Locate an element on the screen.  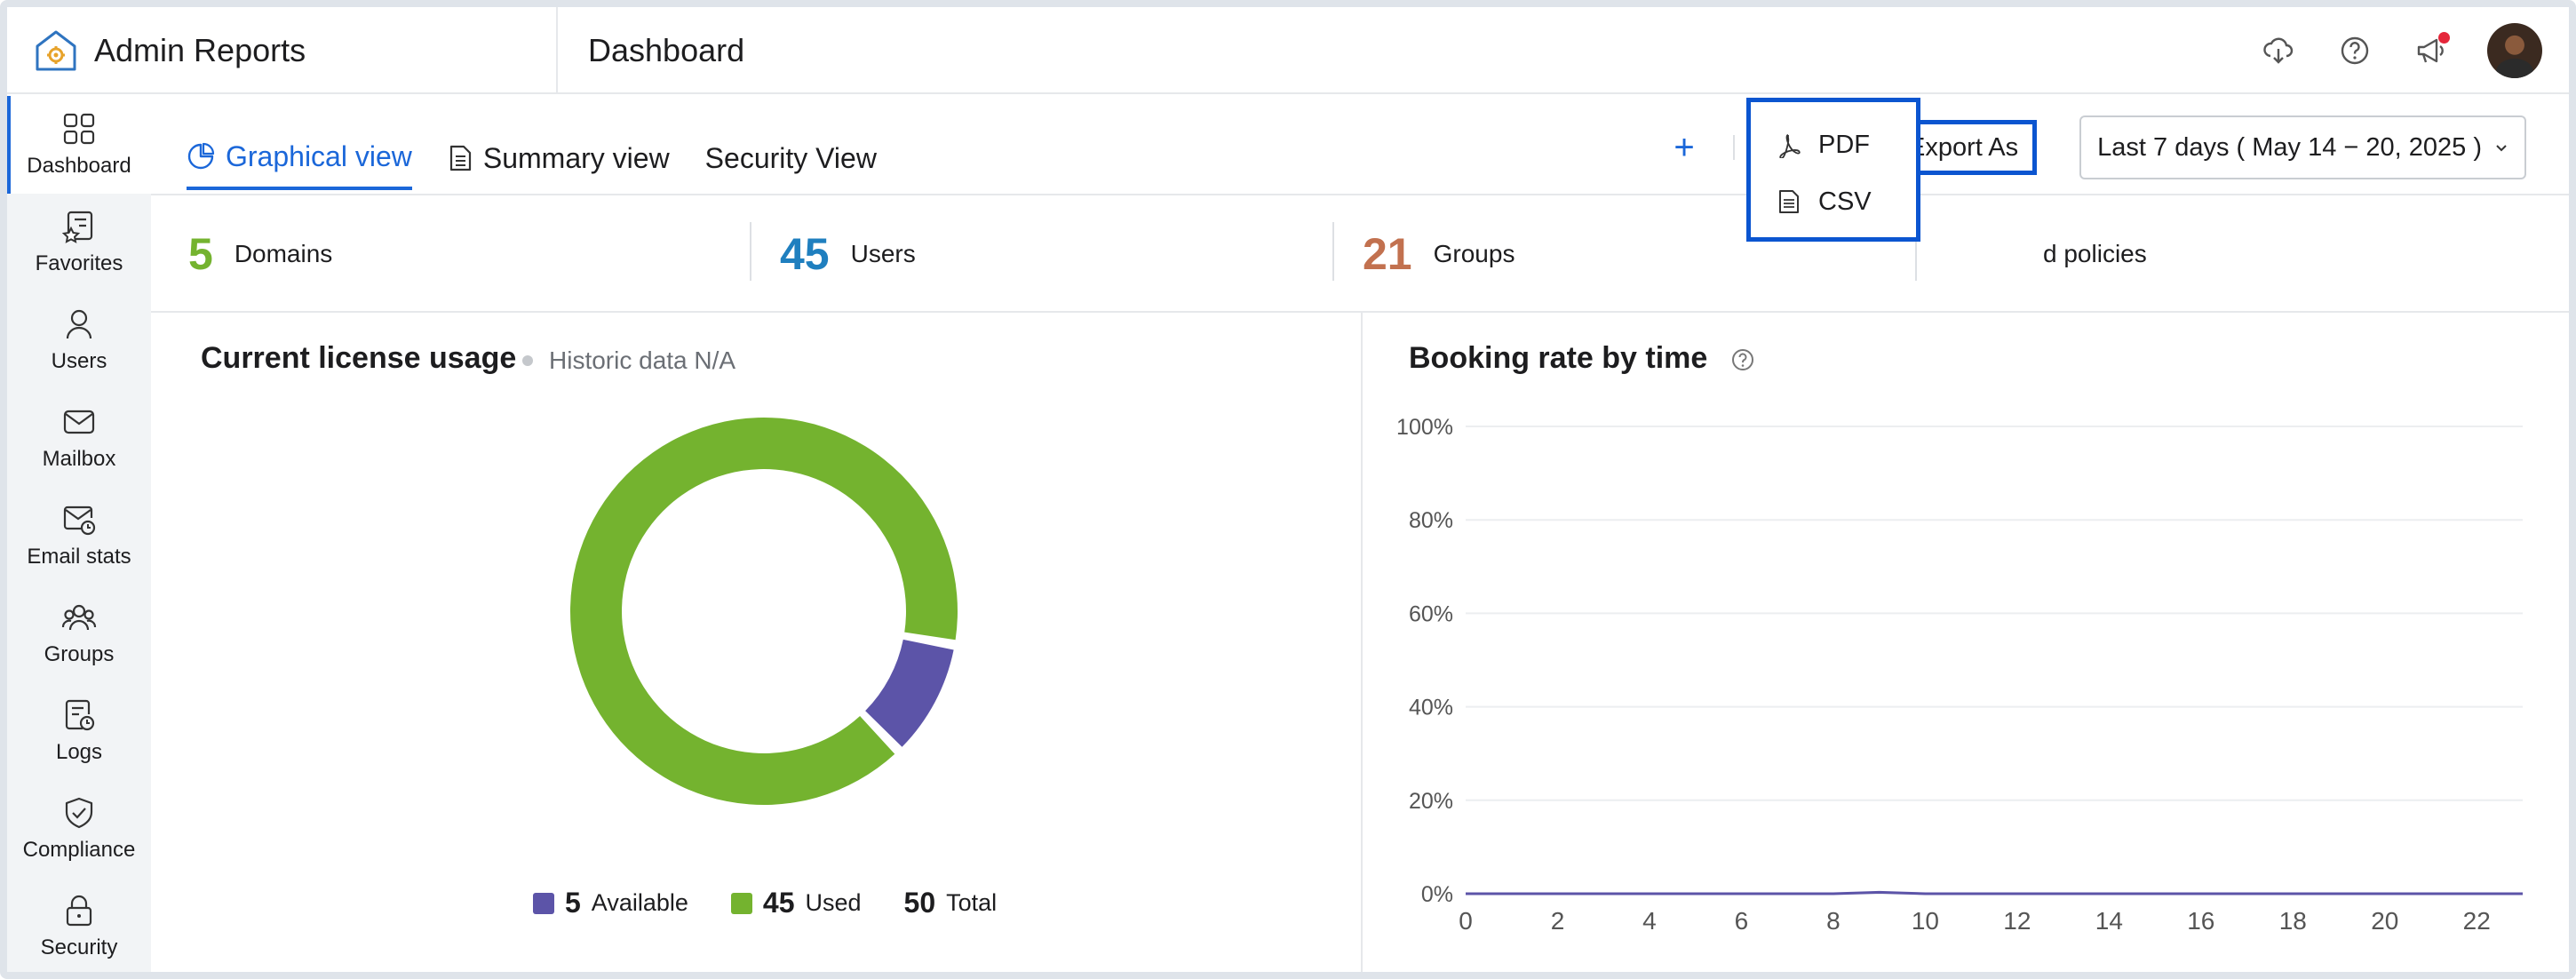
tab-label: Graphical view is located at coordinates (319, 155).